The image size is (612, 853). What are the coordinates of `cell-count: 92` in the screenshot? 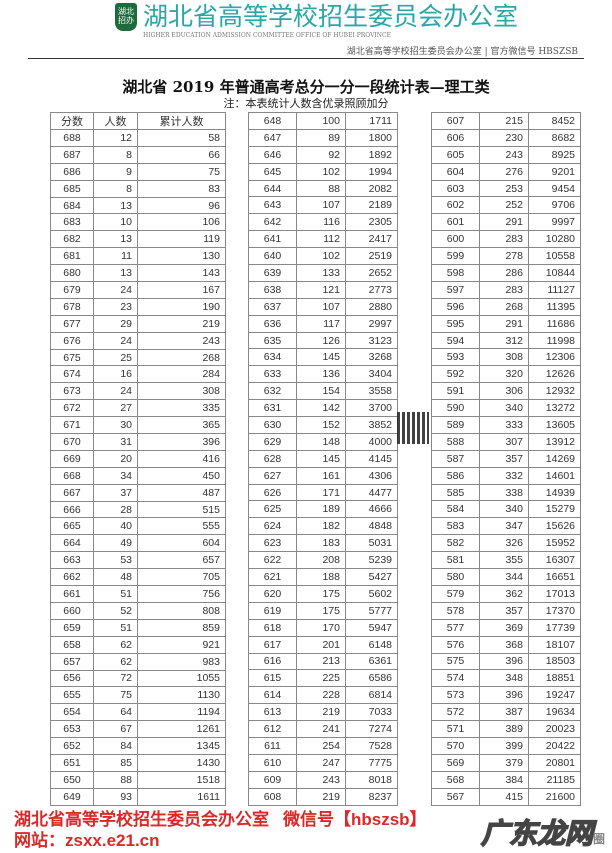 It's located at (321, 154).